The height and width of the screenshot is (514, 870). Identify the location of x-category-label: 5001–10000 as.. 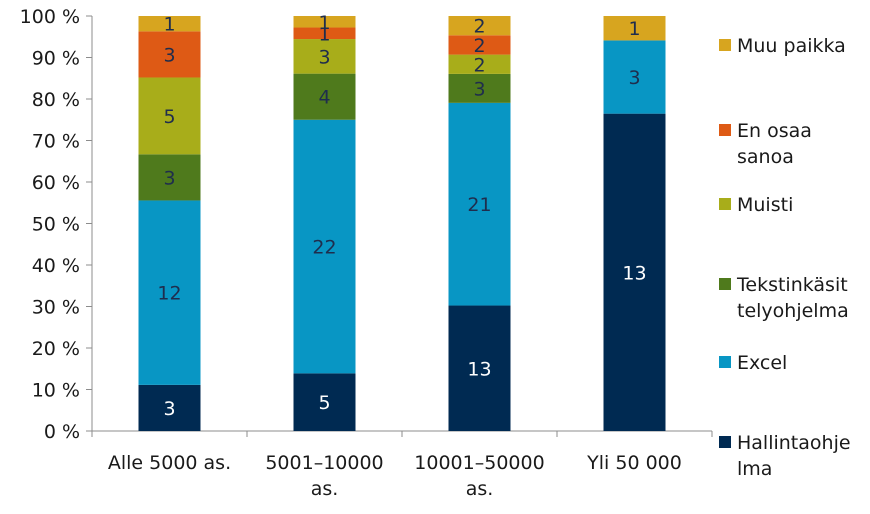
(324, 476).